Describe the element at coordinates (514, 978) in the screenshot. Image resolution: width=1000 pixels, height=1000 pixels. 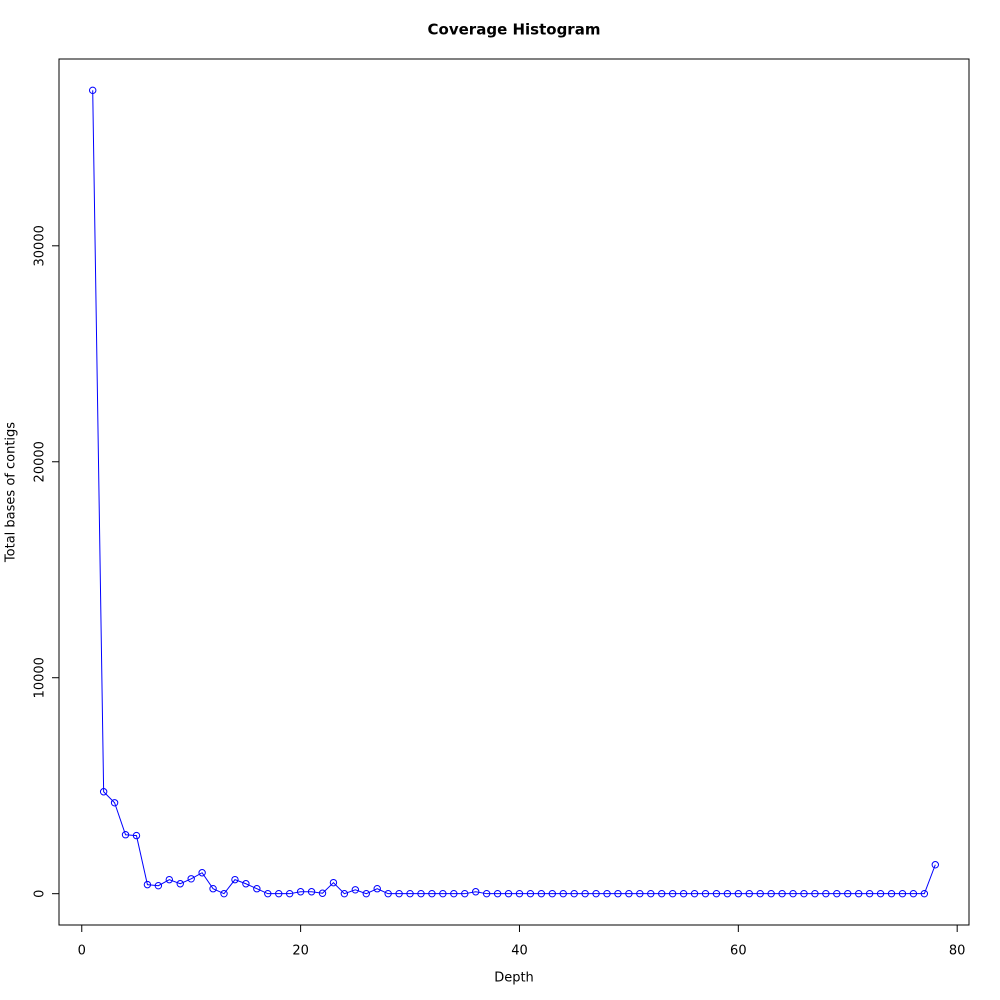
I see `x-axis-label: Depth` at that location.